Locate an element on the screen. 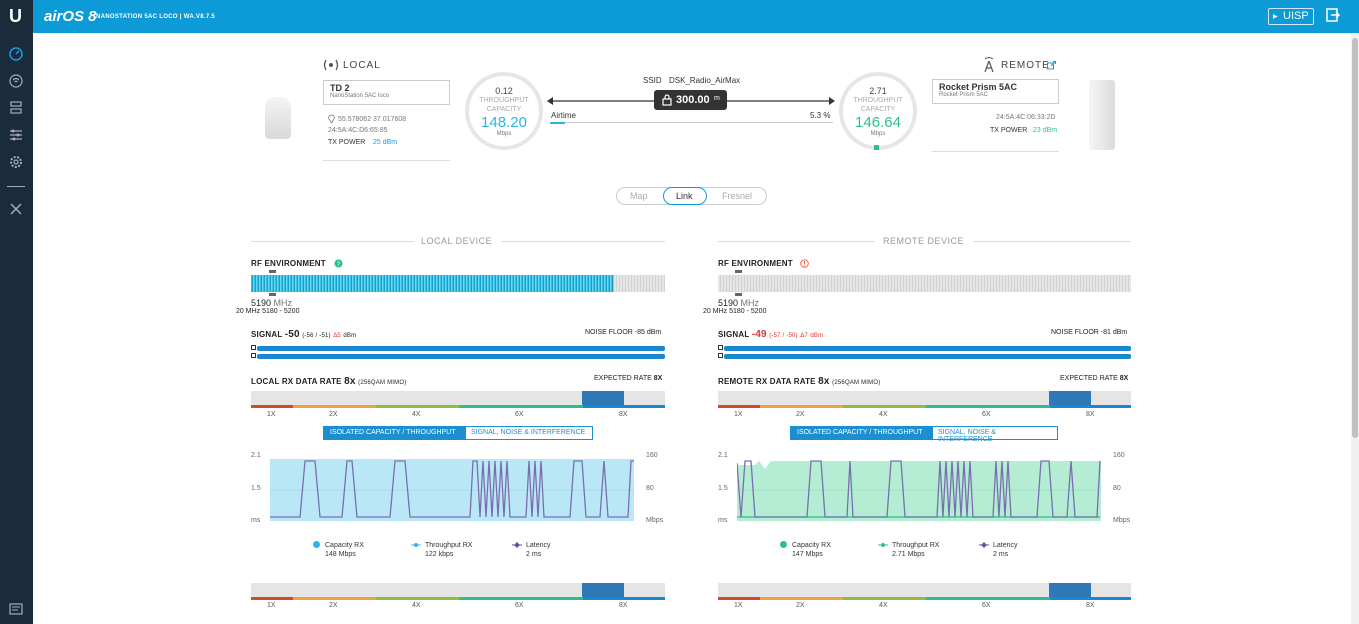 This screenshot has height=624, width=1359. distance-unit: m is located at coordinates (717, 98).